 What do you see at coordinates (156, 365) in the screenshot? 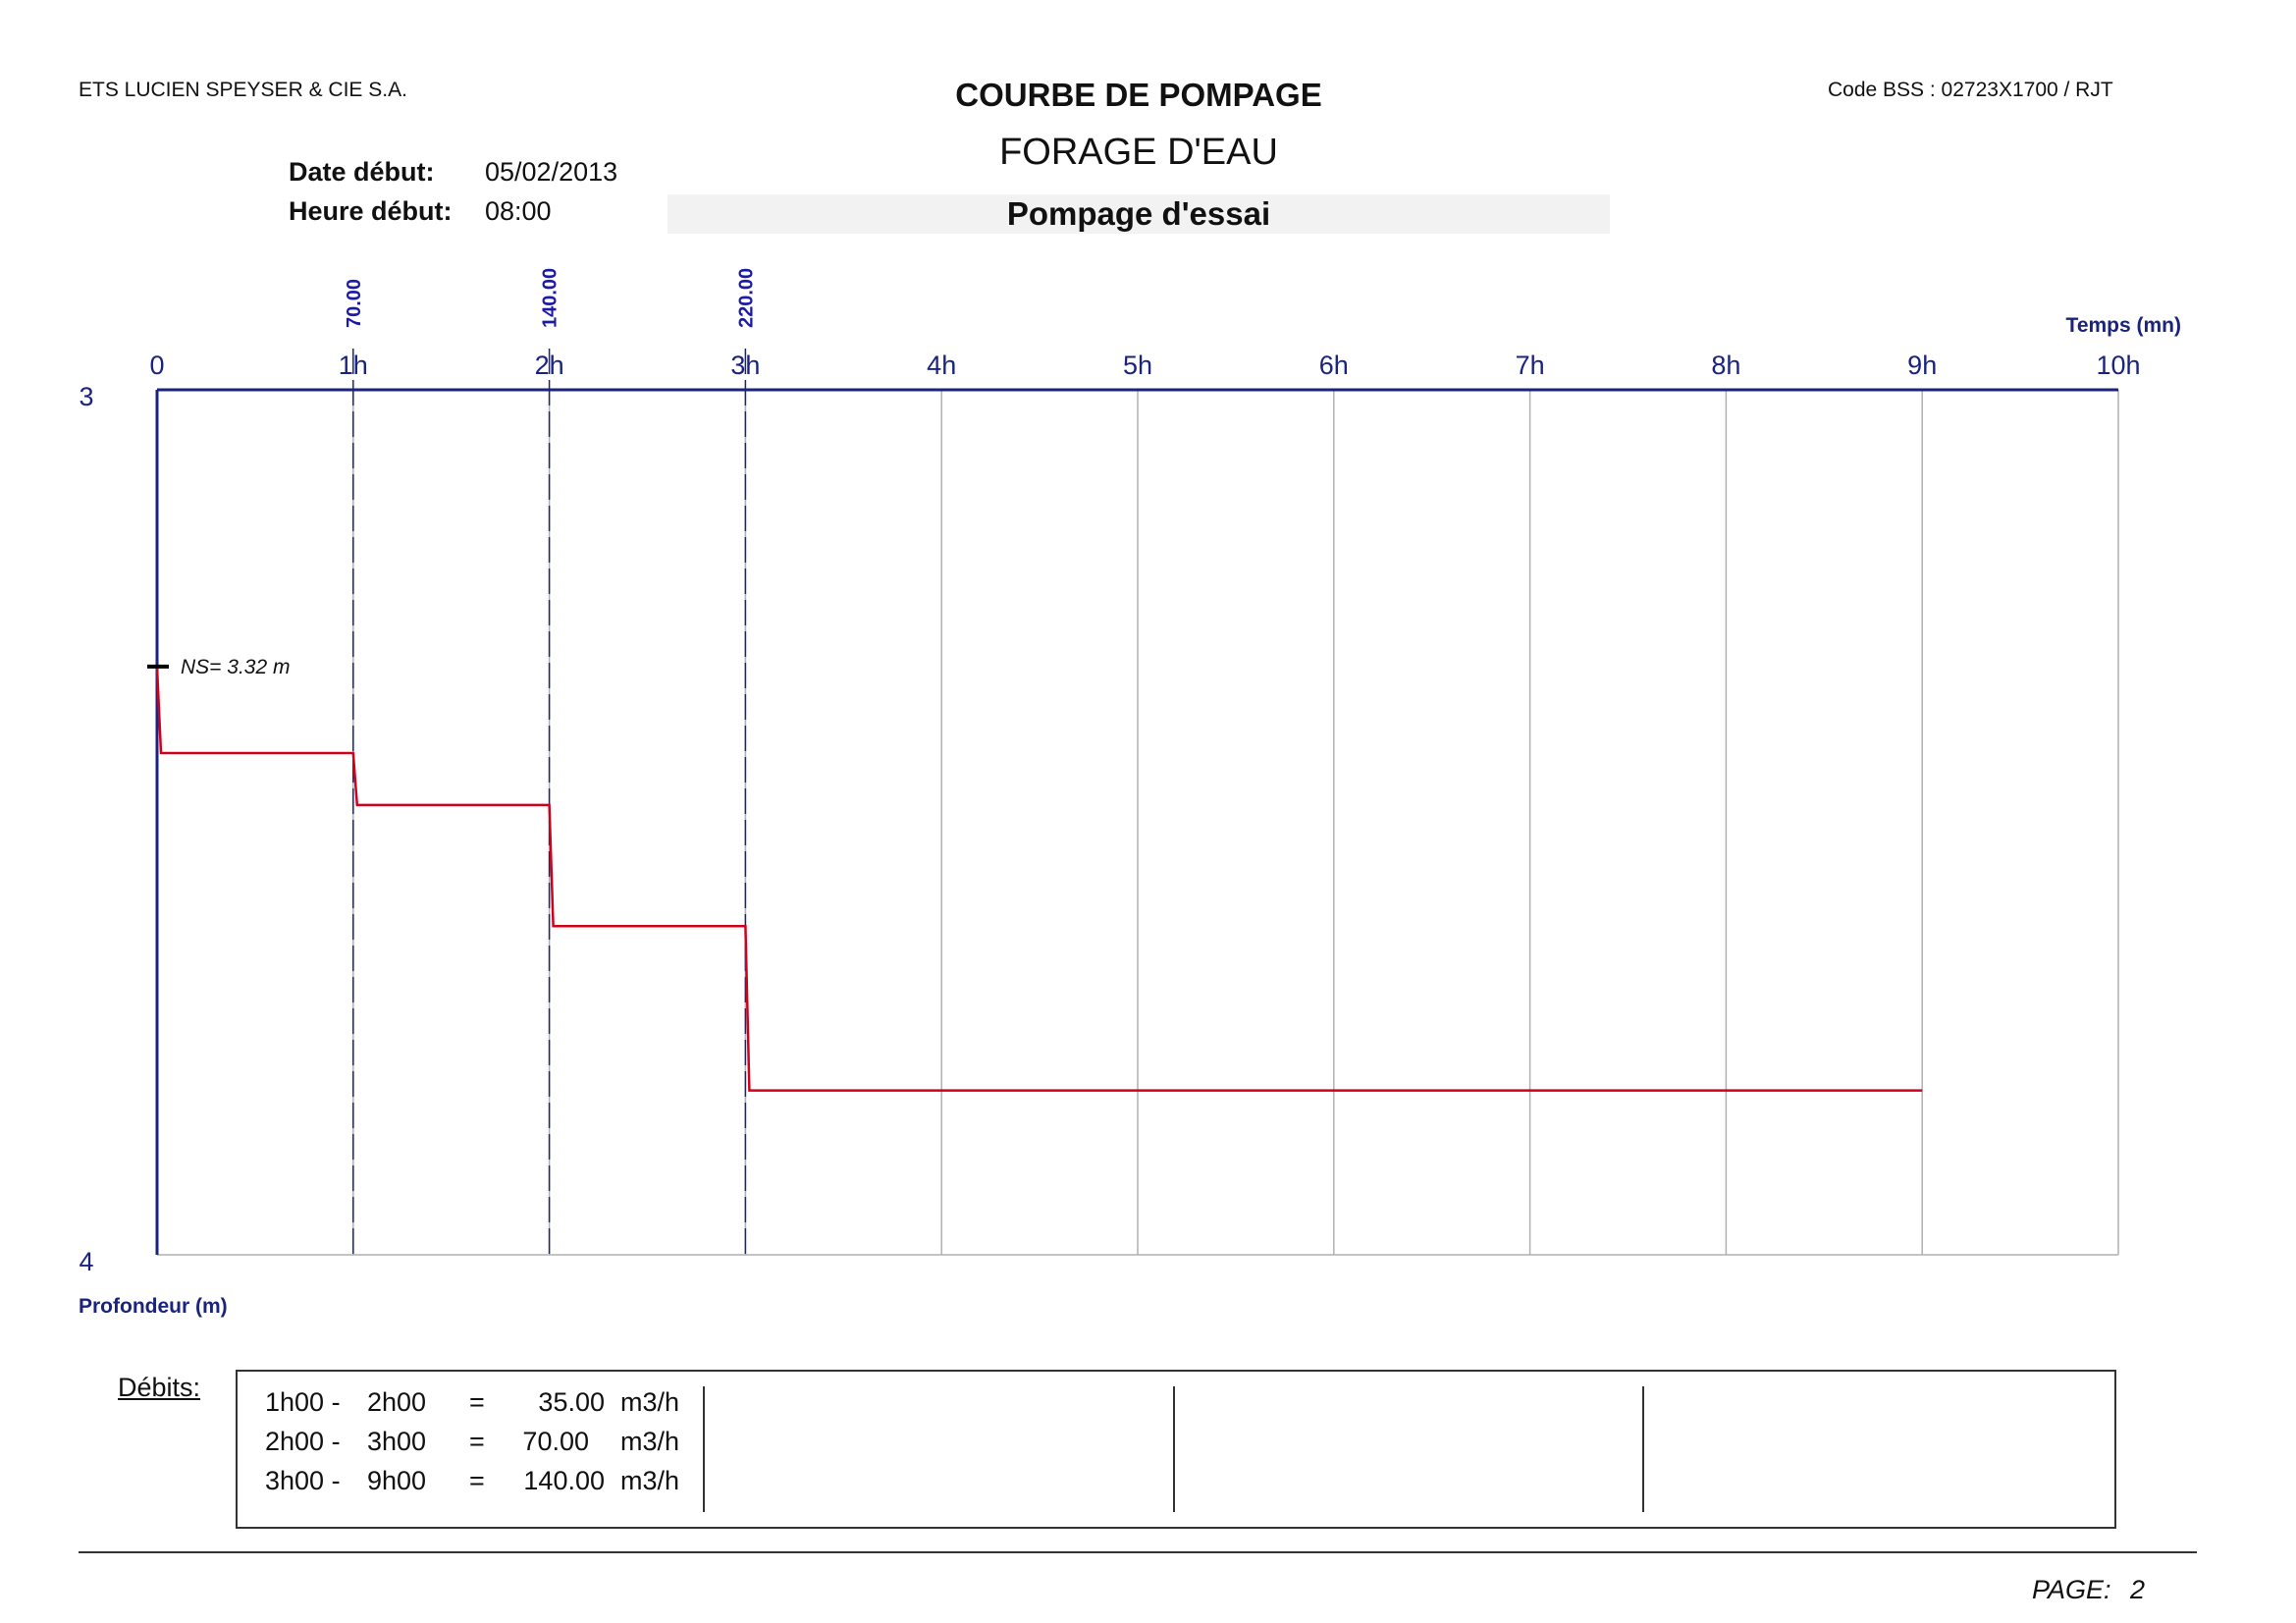
I see `x-tick-label: 0` at bounding box center [156, 365].